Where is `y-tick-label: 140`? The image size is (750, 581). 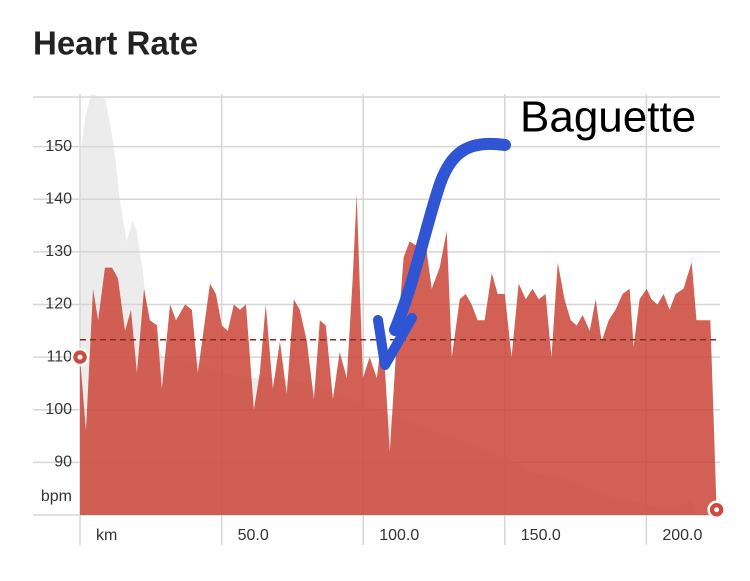 y-tick-label: 140 is located at coordinates (58, 198).